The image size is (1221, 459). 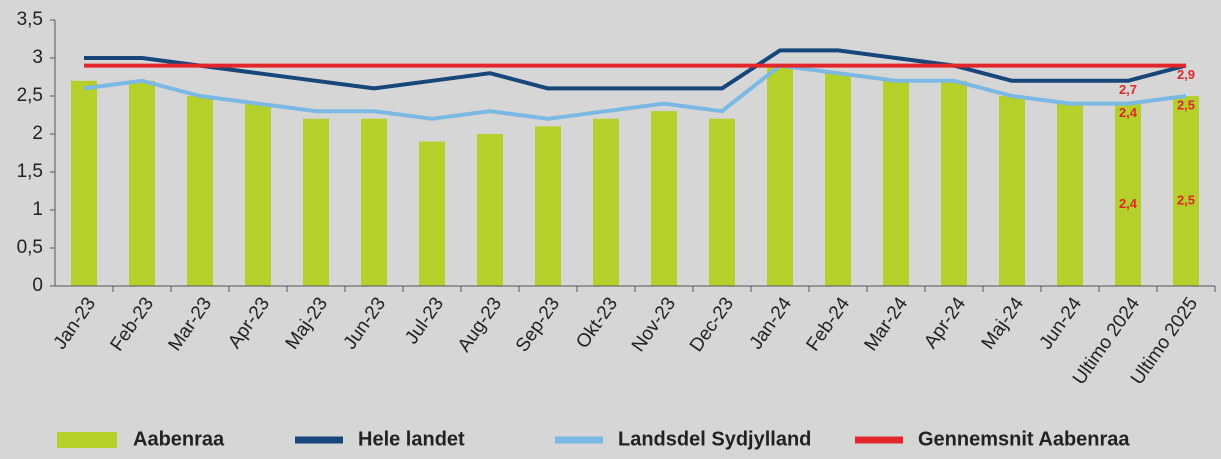 What do you see at coordinates (1024, 439) in the screenshot?
I see `legend-label: Gennemsnit Aabenraa` at bounding box center [1024, 439].